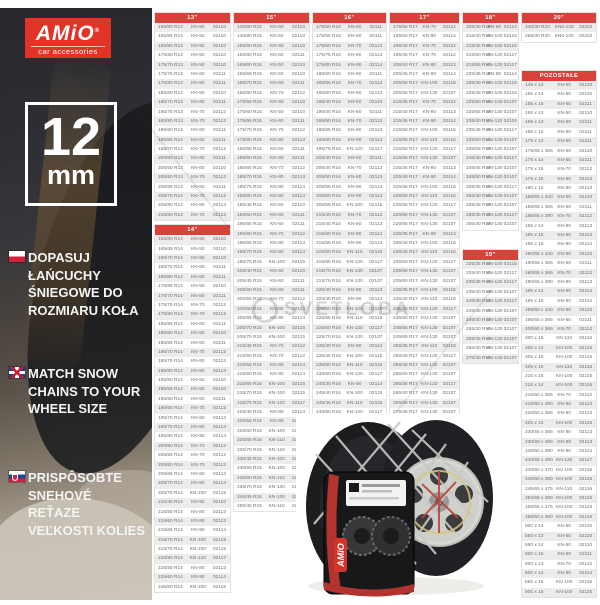 This screenshot has height=605, width=600. What do you see at coordinates (170, 550) in the screenshot?
I see `tire-size-cell: 215/75 R14` at bounding box center [170, 550].